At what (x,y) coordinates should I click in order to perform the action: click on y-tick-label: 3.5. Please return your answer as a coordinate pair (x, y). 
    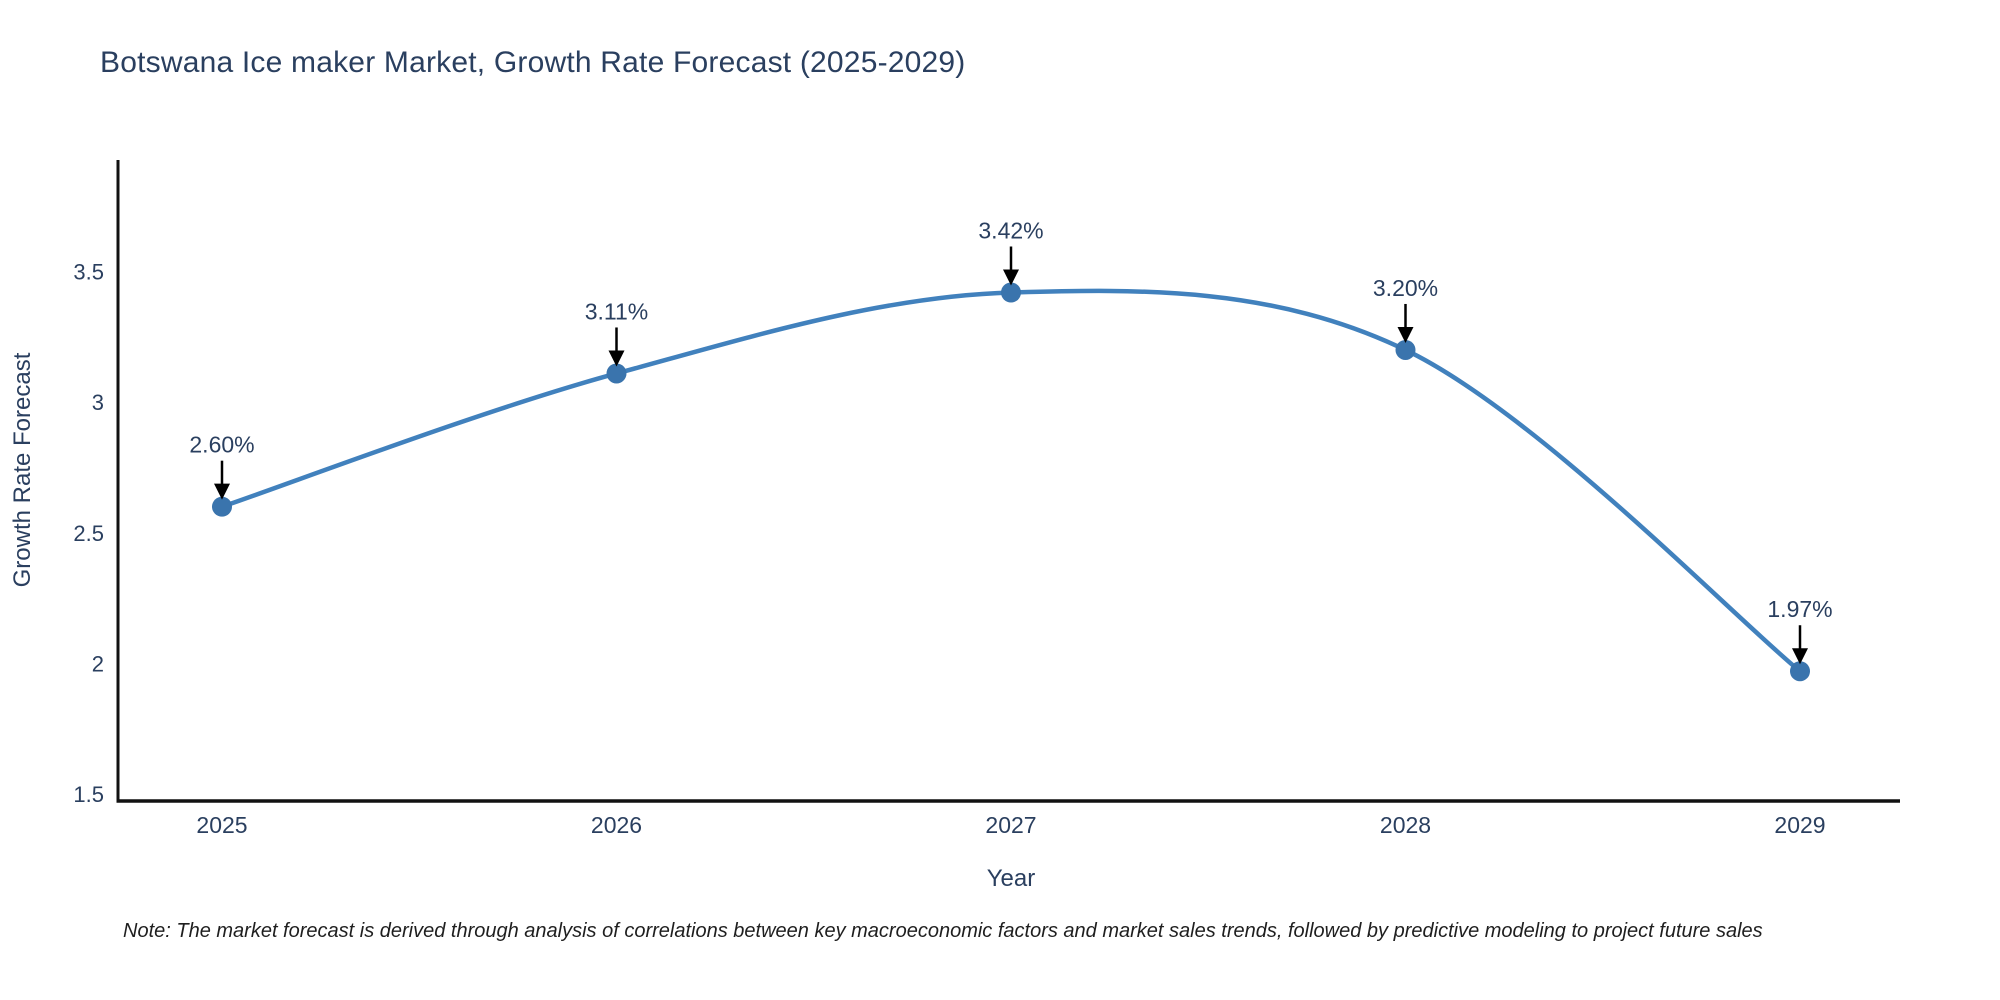
    Looking at the image, I should click on (88, 272).